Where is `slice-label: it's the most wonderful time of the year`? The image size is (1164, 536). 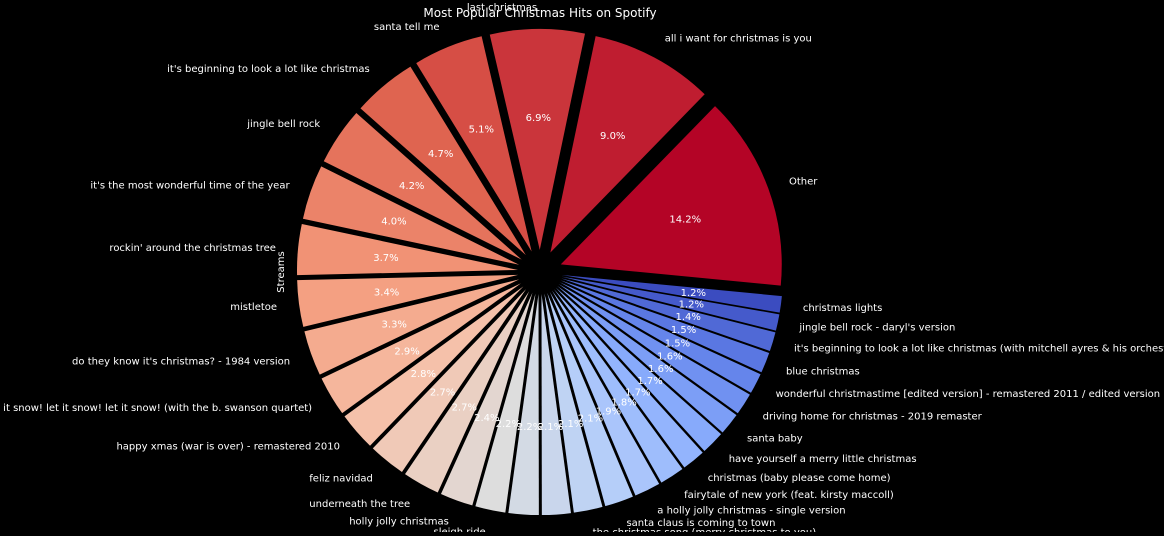 slice-label: it's the most wonderful time of the year is located at coordinates (190, 185).